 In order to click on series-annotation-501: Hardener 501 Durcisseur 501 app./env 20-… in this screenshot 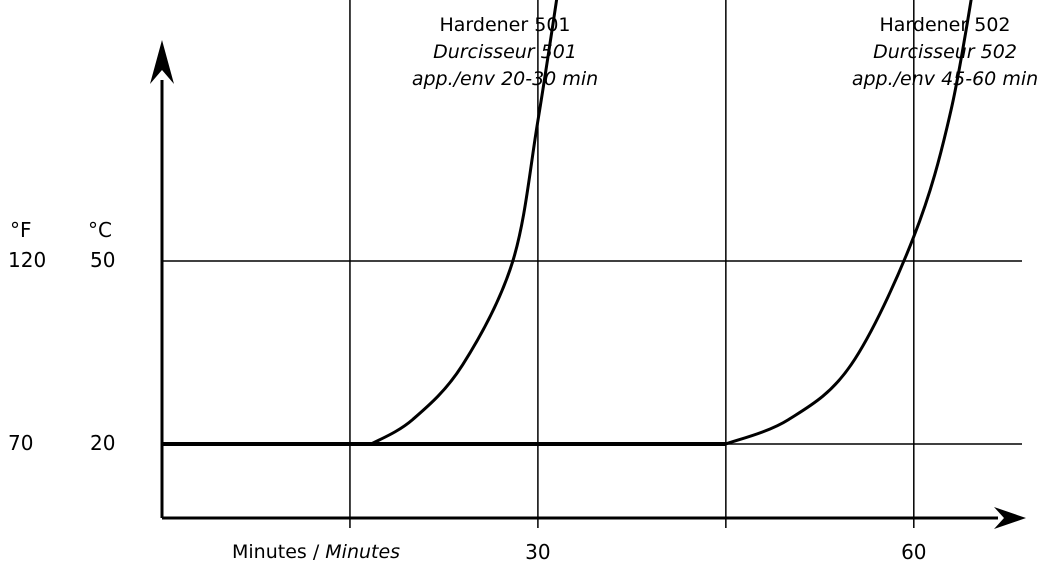, I will do `click(505, 52)`.